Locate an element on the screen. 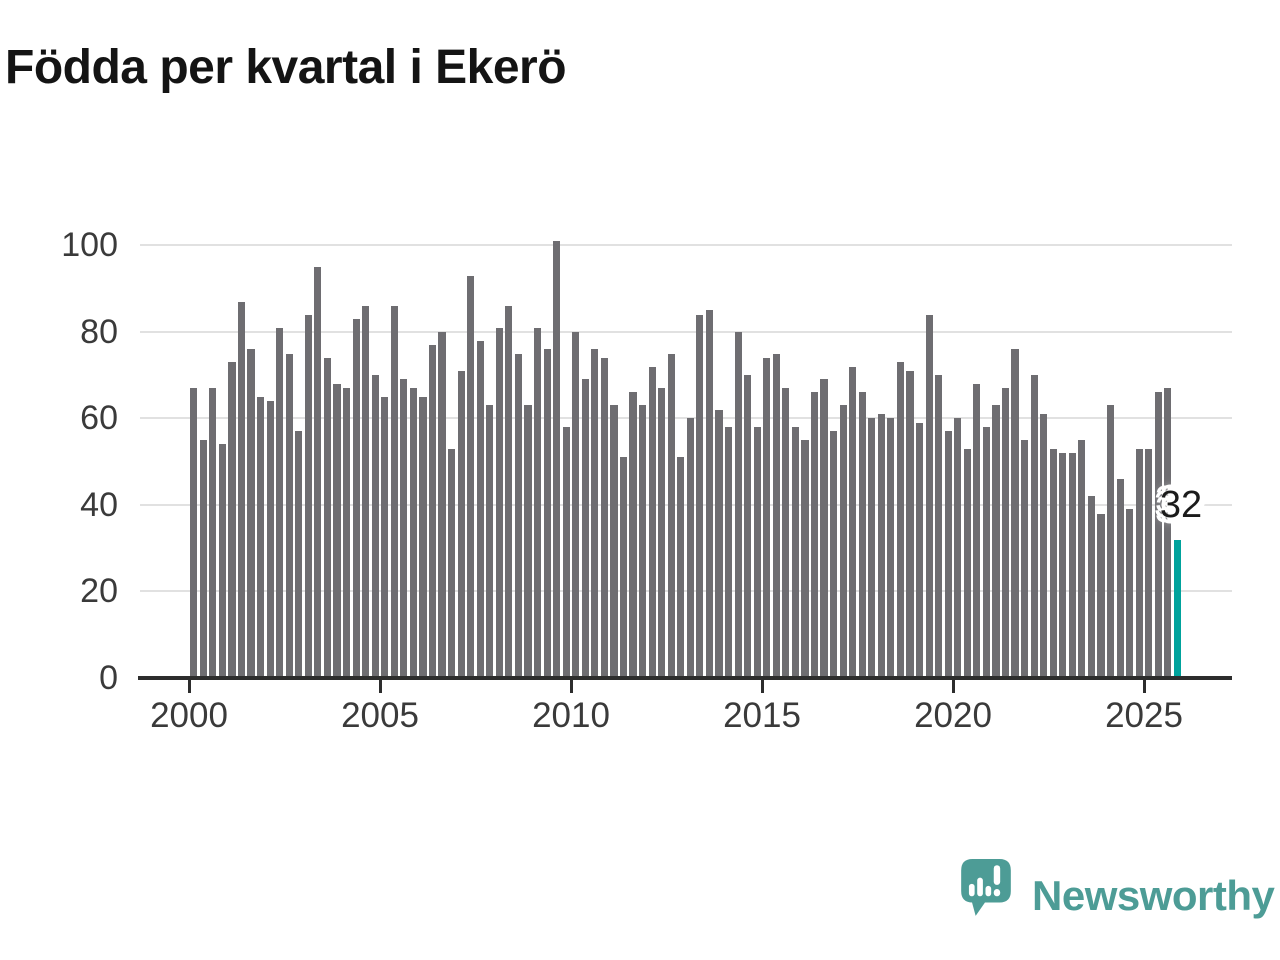 The width and height of the screenshot is (1280, 960). highlight-value-label: 32 is located at coordinates (1181, 505).